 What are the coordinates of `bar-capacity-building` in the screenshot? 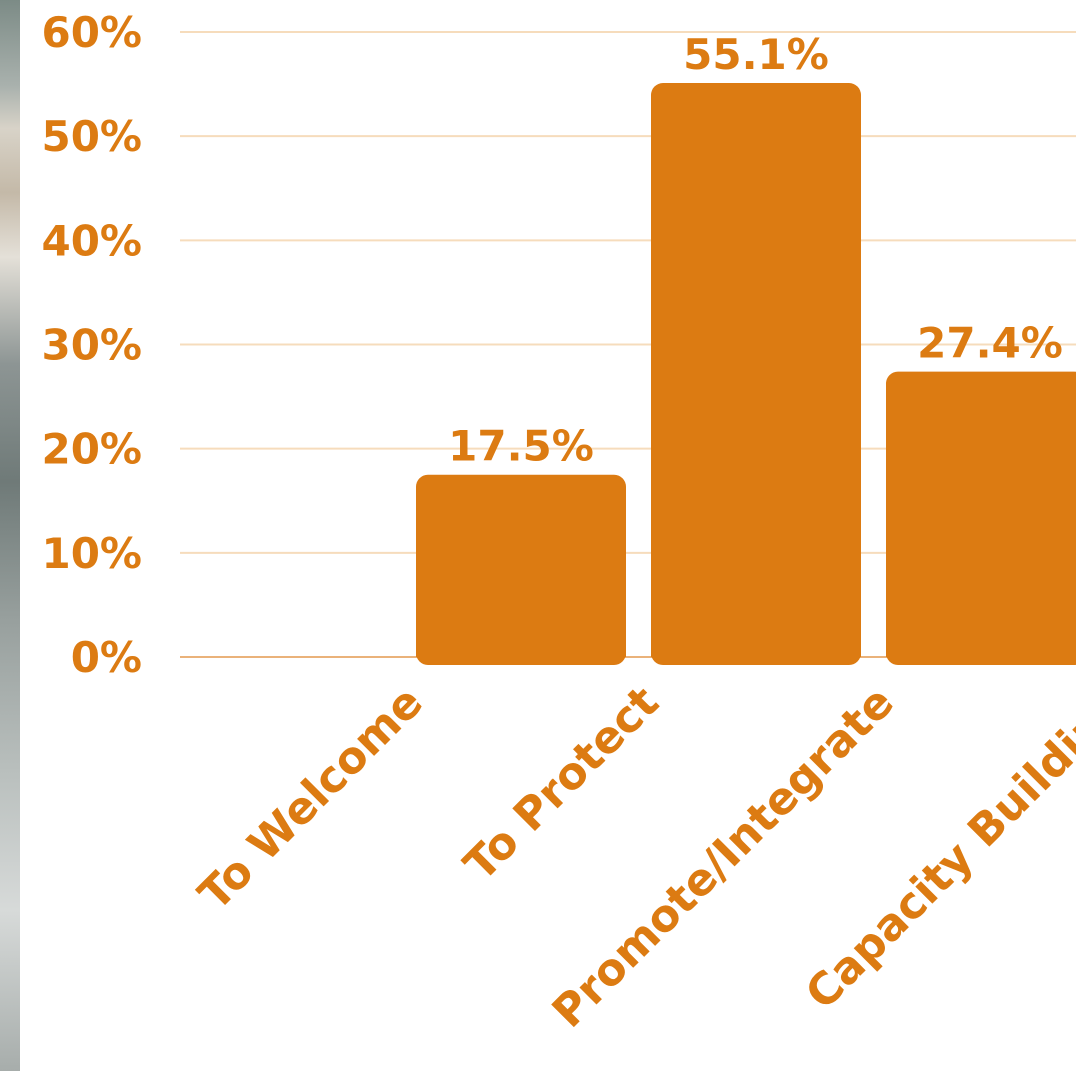 It's located at (981, 518).